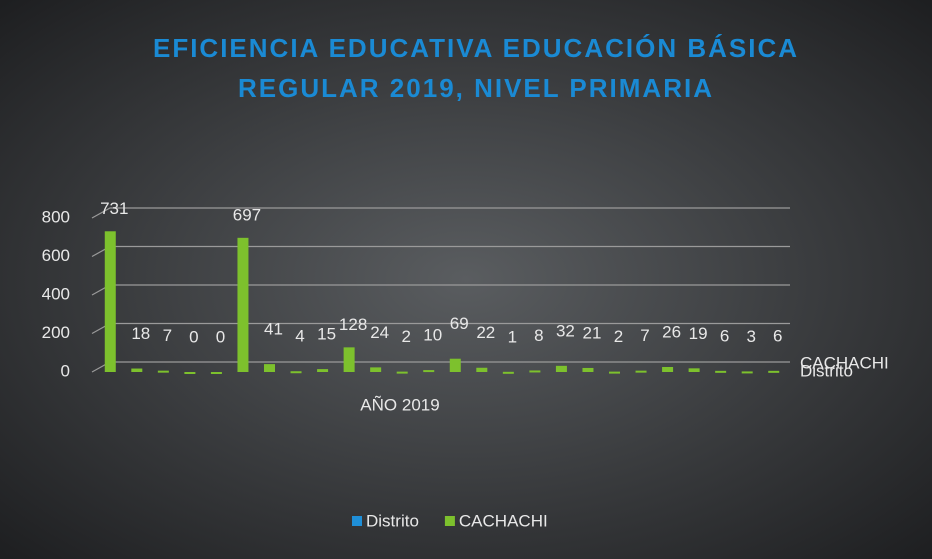  I want to click on y-tick-label: 200, so click(56, 332).